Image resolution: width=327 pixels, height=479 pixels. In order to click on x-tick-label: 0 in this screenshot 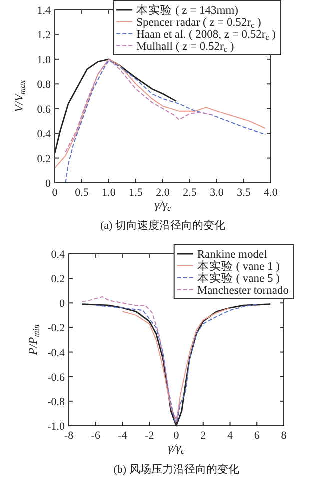, I will do `click(177, 436)`.